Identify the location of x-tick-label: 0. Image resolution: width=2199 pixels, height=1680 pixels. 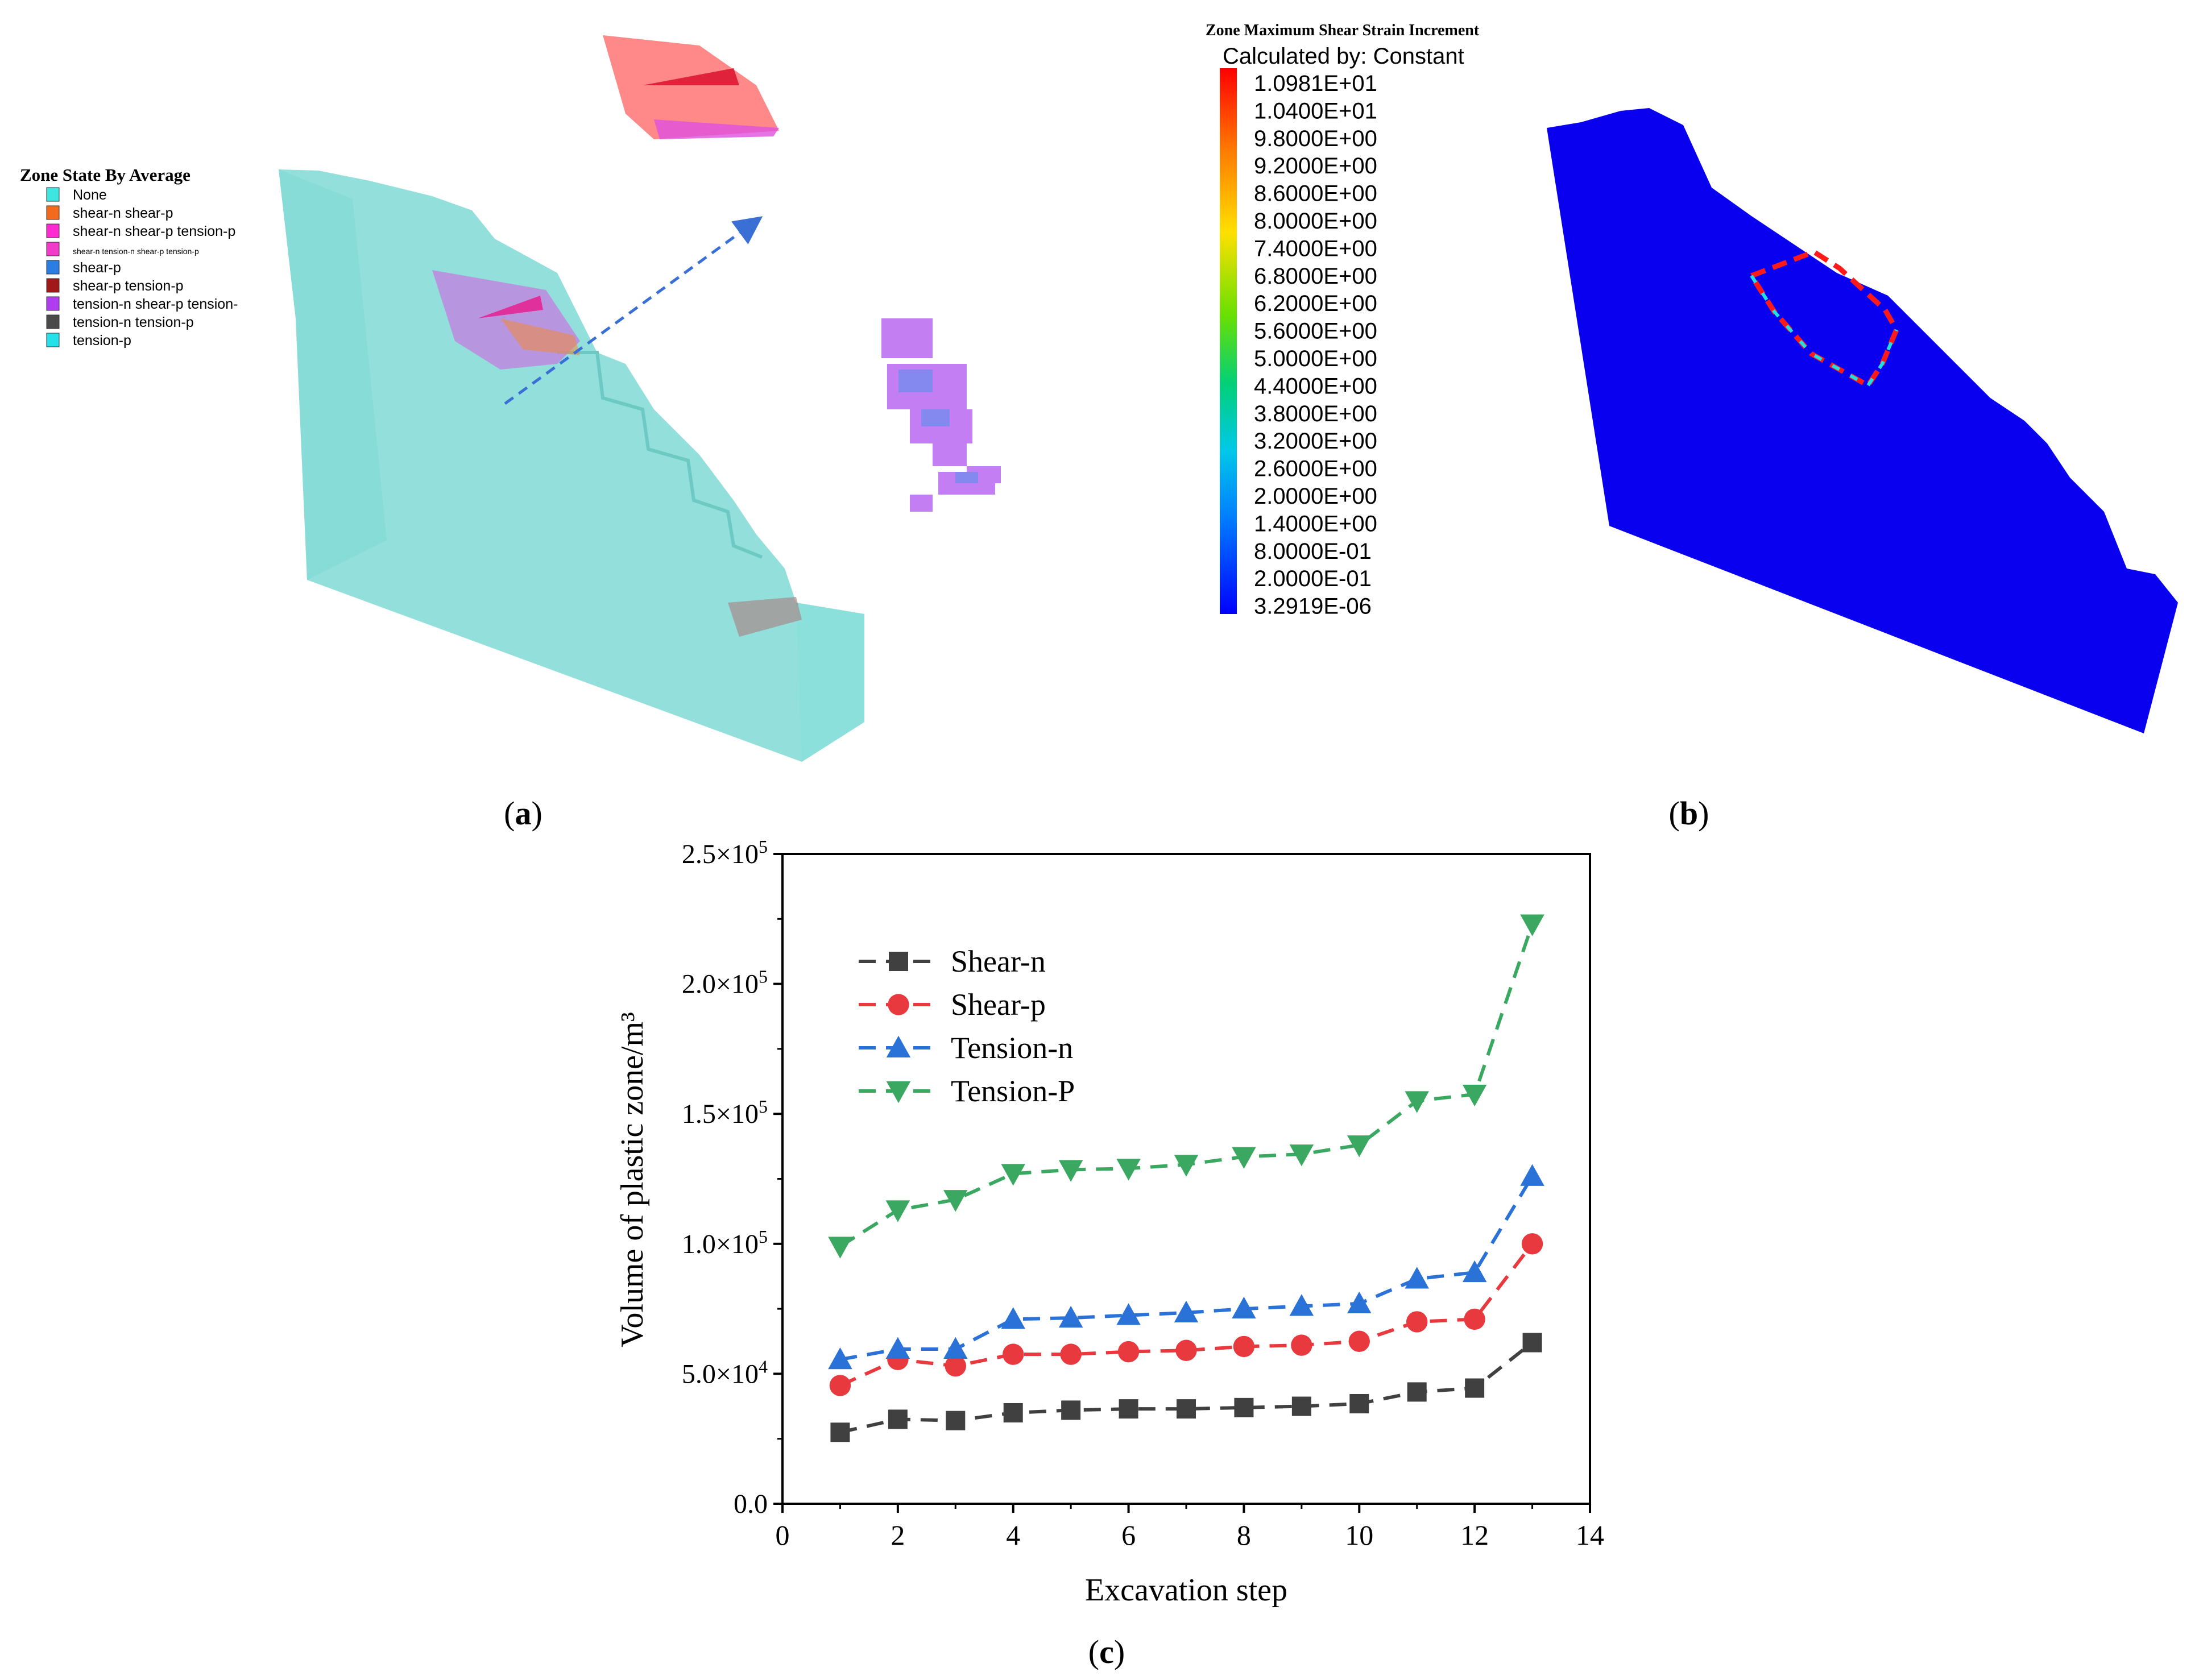
(783, 1535).